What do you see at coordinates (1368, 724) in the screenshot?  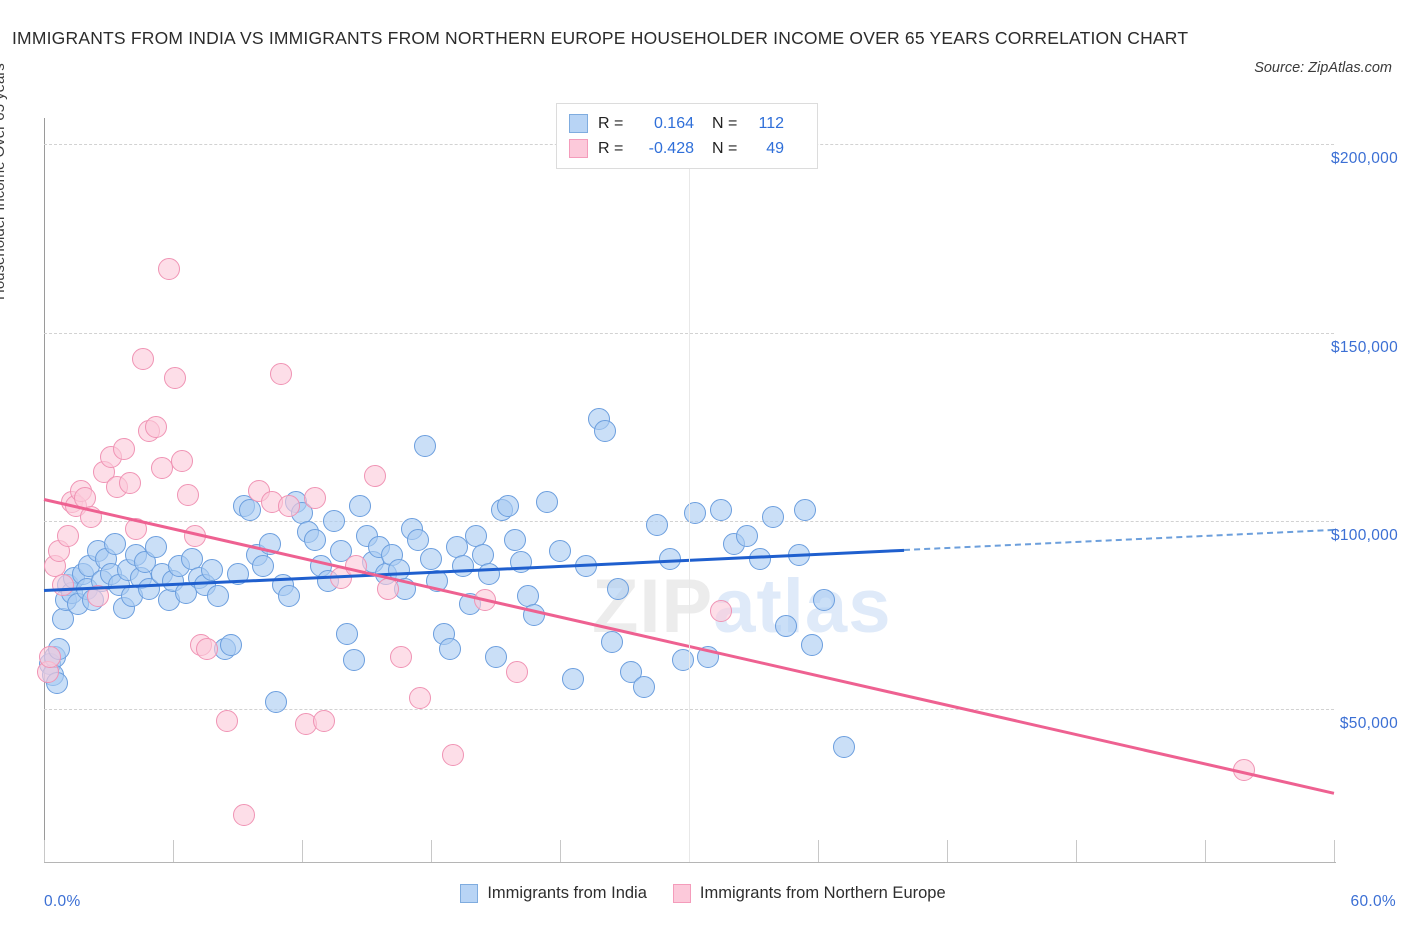 I see `y-tick-label: $50,000` at bounding box center [1368, 724].